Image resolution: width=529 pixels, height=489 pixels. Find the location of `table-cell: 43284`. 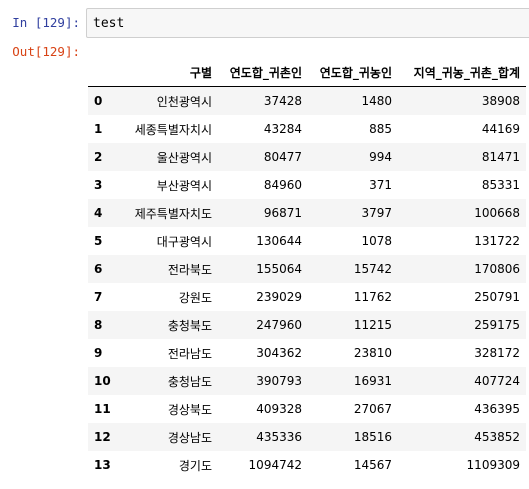

table-cell: 43284 is located at coordinates (282, 129).